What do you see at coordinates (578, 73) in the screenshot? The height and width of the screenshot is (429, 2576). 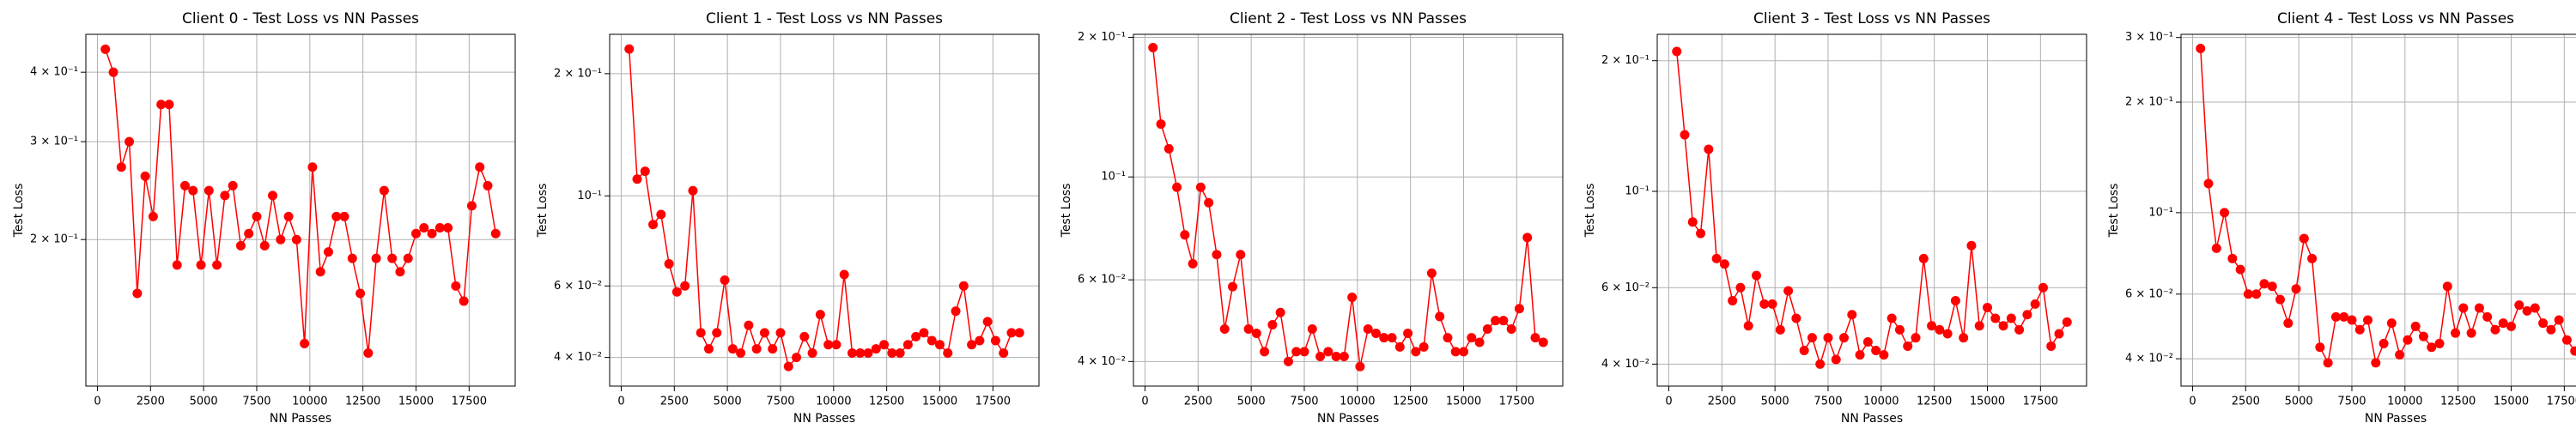 I see `y-tick-label: 2 × 10⁻¹` at bounding box center [578, 73].